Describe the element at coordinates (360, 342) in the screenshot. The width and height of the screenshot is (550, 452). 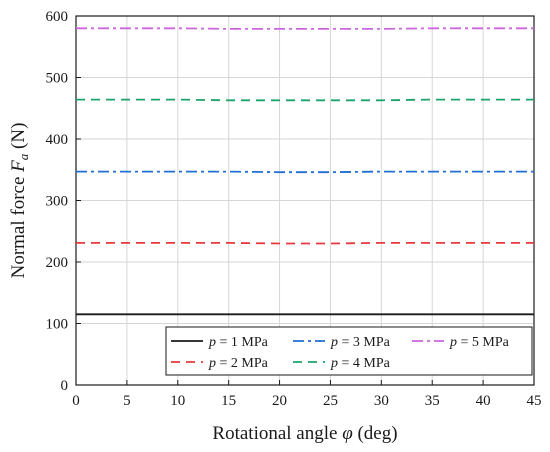
I see `legend-label-3: p = 3 MPa` at that location.